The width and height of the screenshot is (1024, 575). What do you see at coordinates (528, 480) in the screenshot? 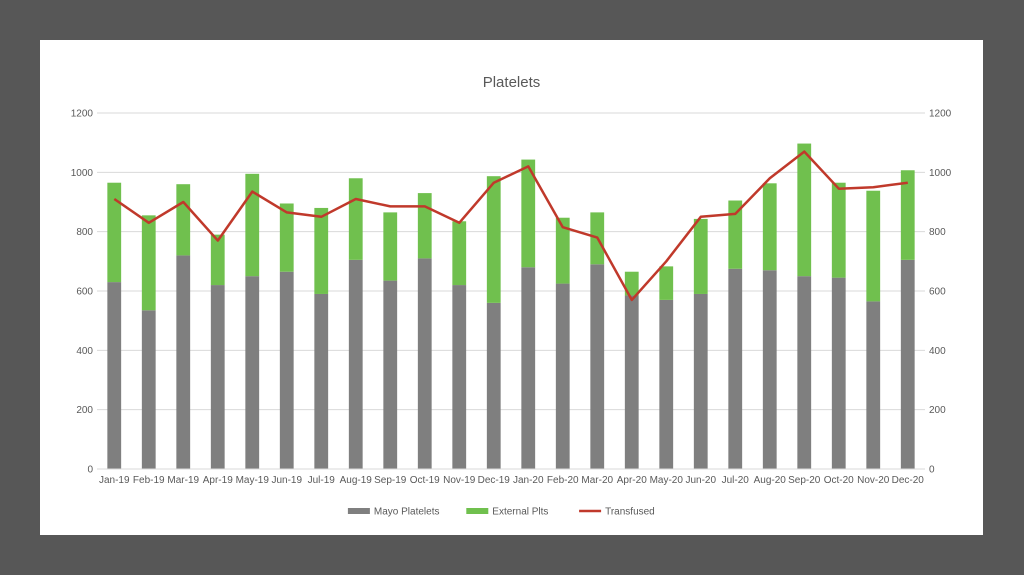
I see `x-tick-label: Jan-20` at bounding box center [528, 480].